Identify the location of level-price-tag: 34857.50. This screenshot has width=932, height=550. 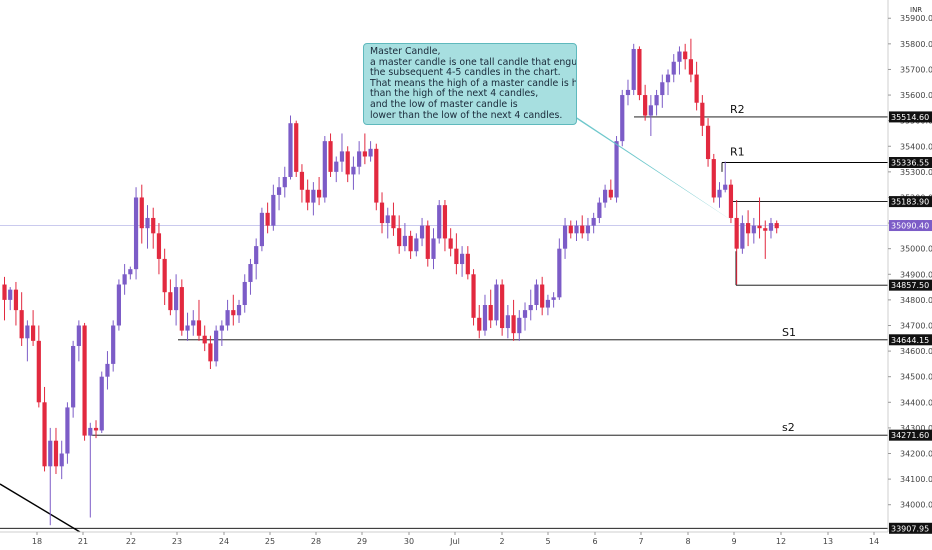
(910, 285).